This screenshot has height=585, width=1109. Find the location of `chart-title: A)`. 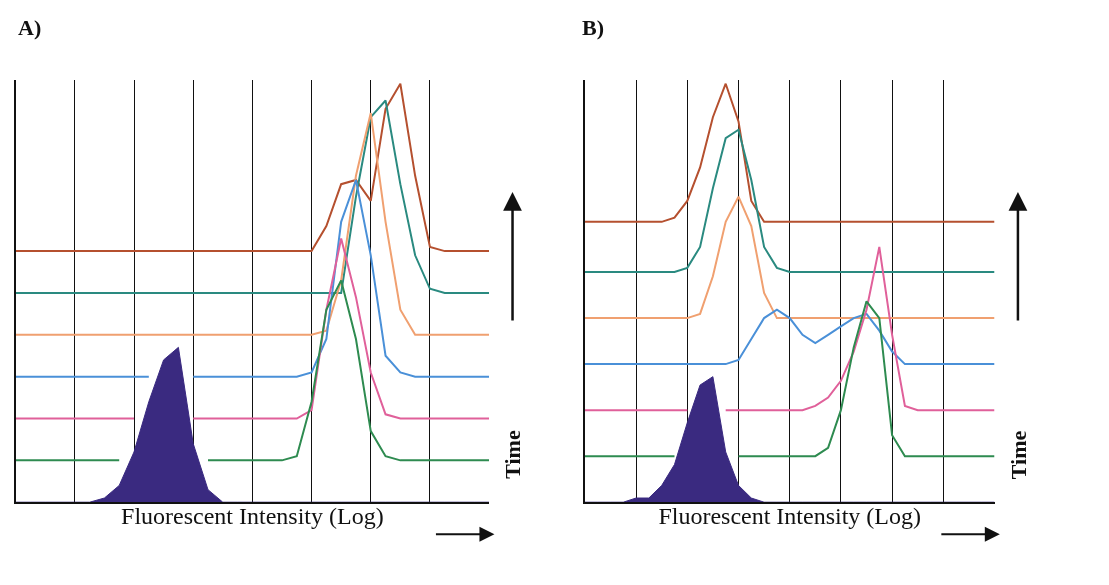

chart-title: A) is located at coordinates (30, 27).